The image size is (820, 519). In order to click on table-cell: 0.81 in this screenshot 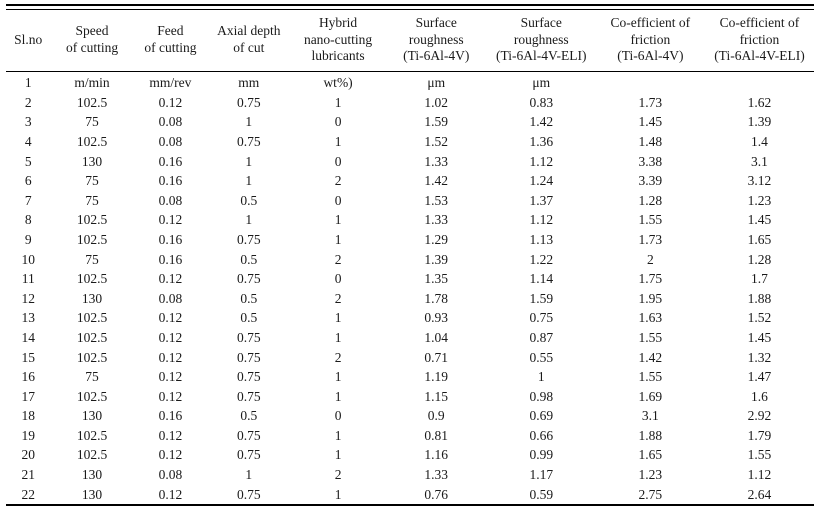, I will do `click(436, 435)`.